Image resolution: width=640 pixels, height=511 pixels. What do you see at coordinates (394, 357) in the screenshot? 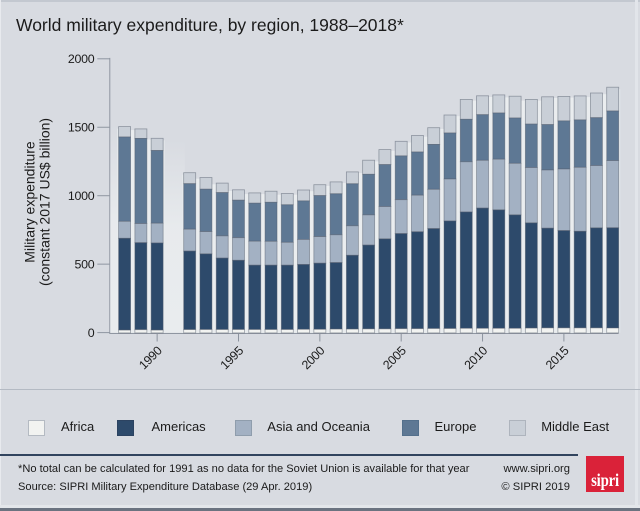
I see `svg-text: 2005` at bounding box center [394, 357].